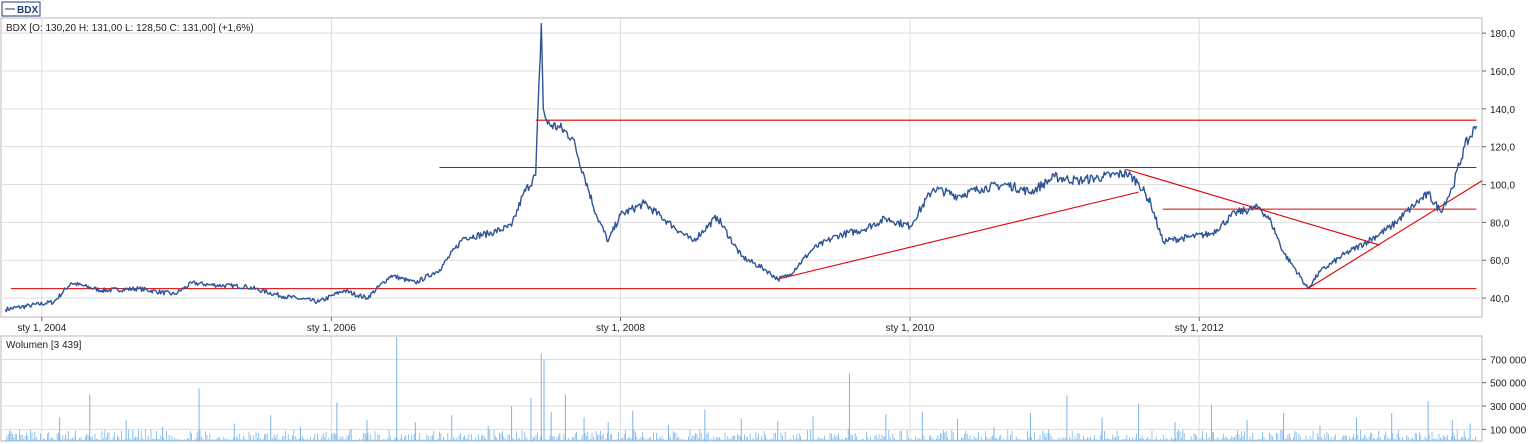  I want to click on volume-y-tick-label: 700 000, so click(1508, 360).